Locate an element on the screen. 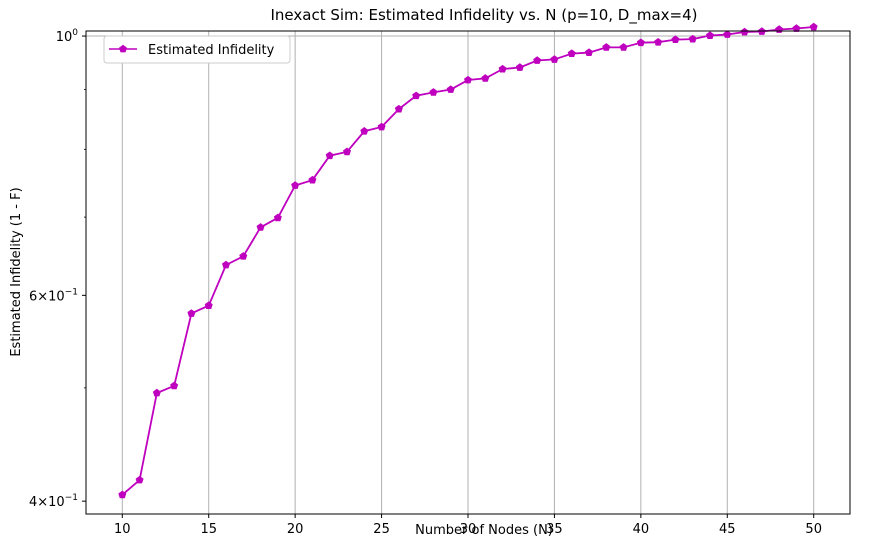 The image size is (881, 545). legend-box is located at coordinates (197, 49).